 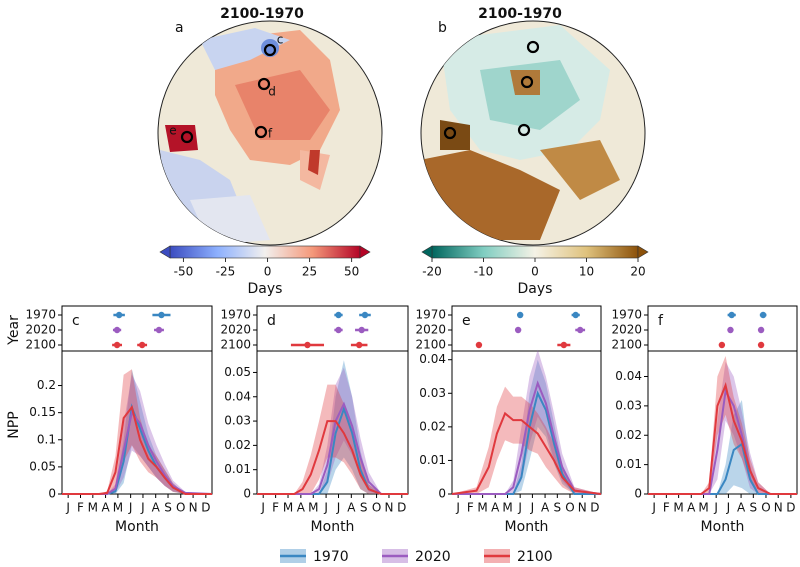 What do you see at coordinates (272, 92) in the screenshot?
I see `site-label: d` at bounding box center [272, 92].